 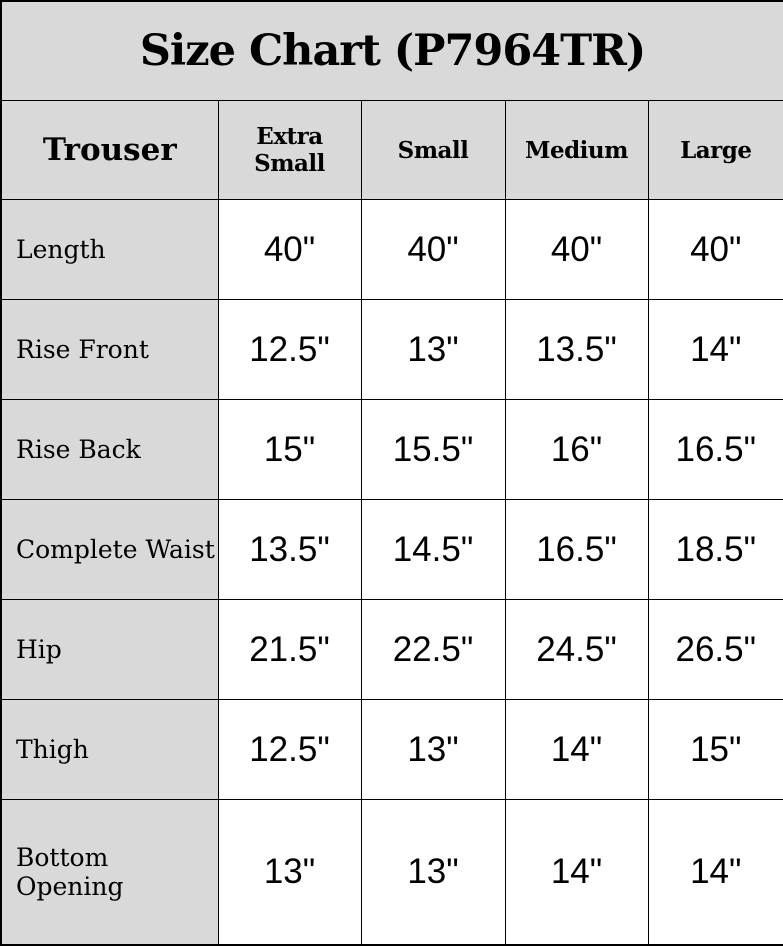 I want to click on chart-title: Size Chart (P7964TR), so click(x=391, y=50).